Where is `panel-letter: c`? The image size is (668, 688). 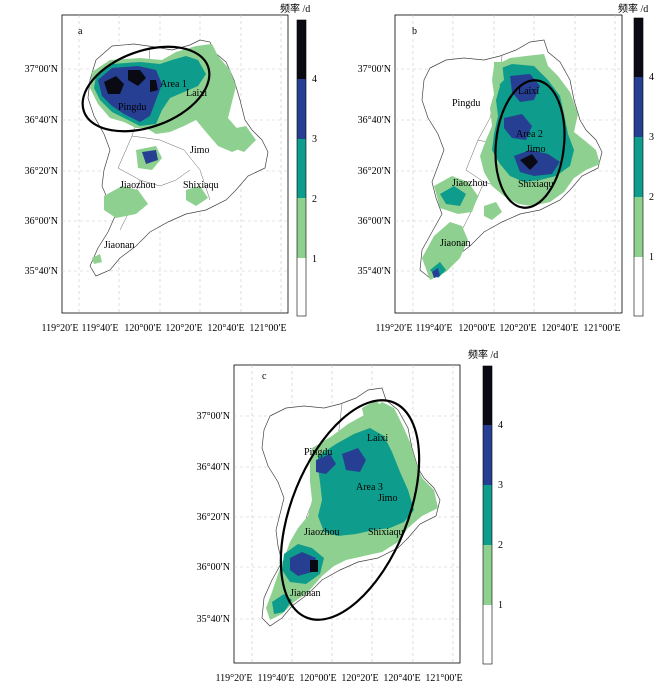 panel-letter: c is located at coordinates (264, 376).